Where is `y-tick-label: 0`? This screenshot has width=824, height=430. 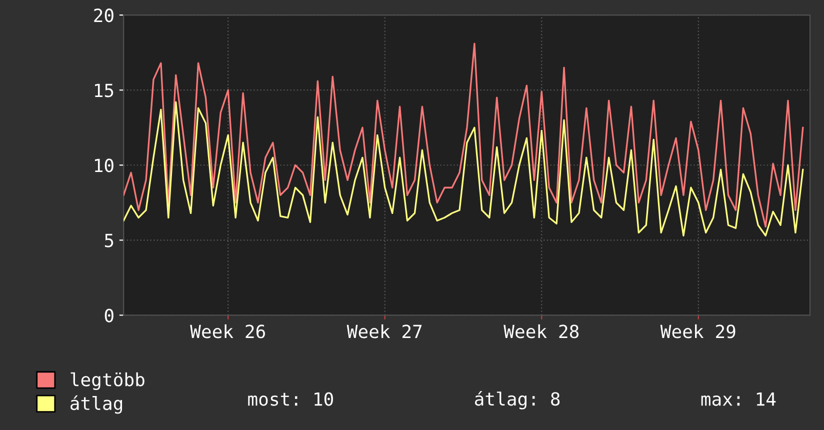 y-tick-label: 0 is located at coordinates (109, 315).